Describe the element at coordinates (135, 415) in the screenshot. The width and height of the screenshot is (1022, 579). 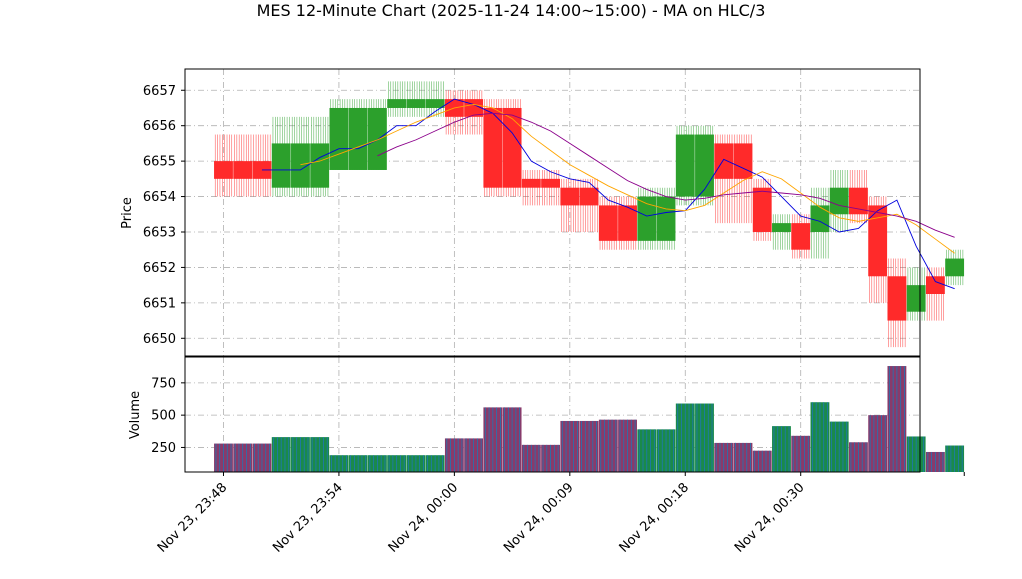
I see `volume-axis-label: Volume` at that location.